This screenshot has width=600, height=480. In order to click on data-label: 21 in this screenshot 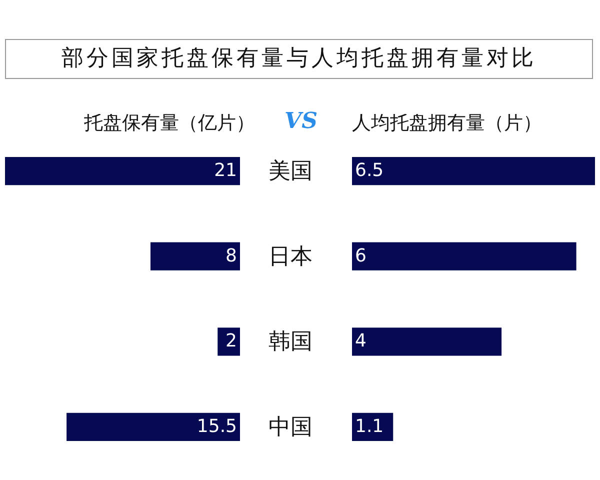, I will do `click(225, 171)`.